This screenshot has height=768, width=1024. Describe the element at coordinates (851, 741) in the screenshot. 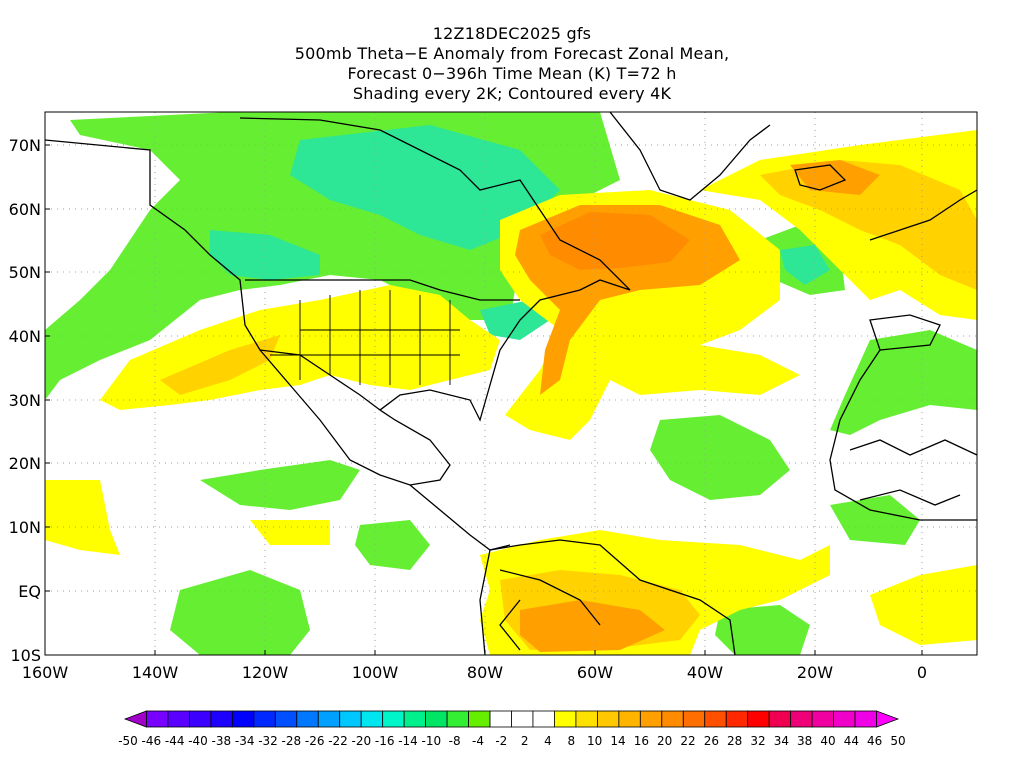

I see `colorbar-label: 44` at that location.